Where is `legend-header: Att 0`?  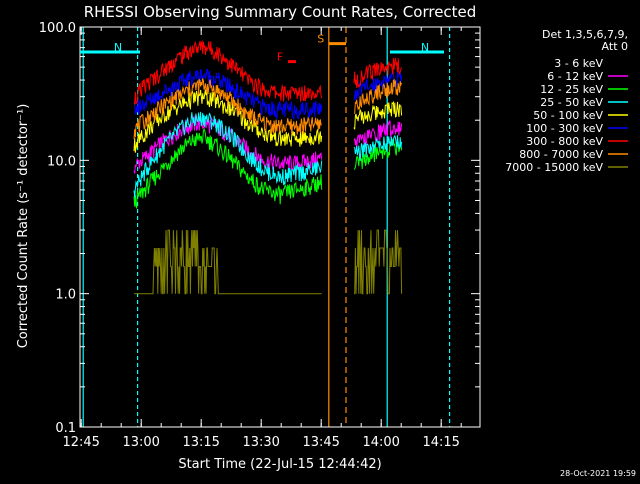 legend-header: Att 0 is located at coordinates (615, 46).